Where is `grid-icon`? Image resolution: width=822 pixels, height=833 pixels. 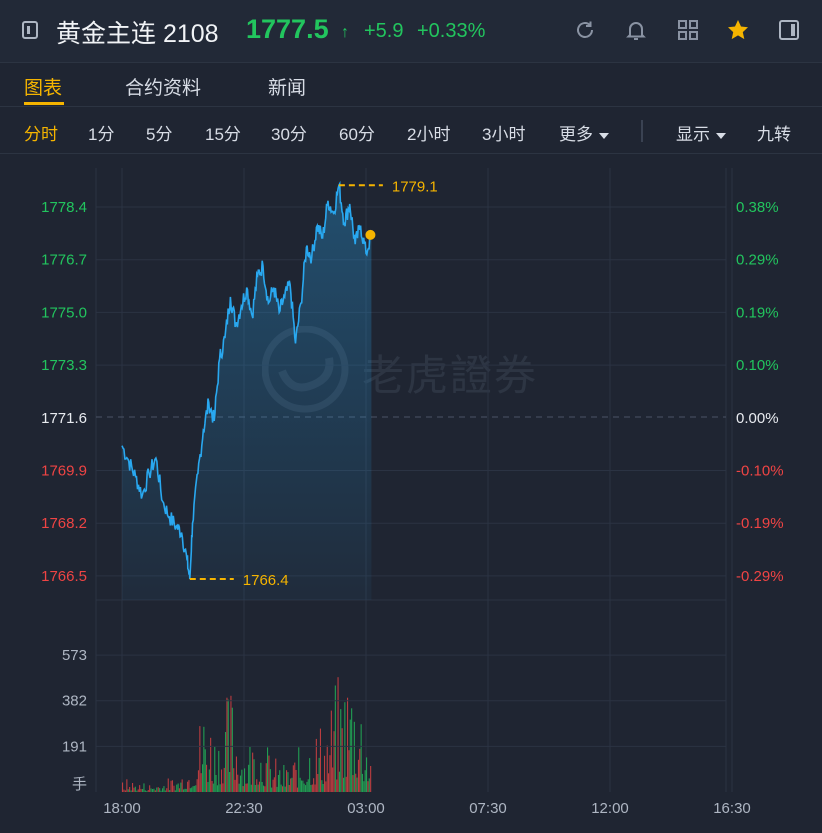 grid-icon is located at coordinates (688, 30).